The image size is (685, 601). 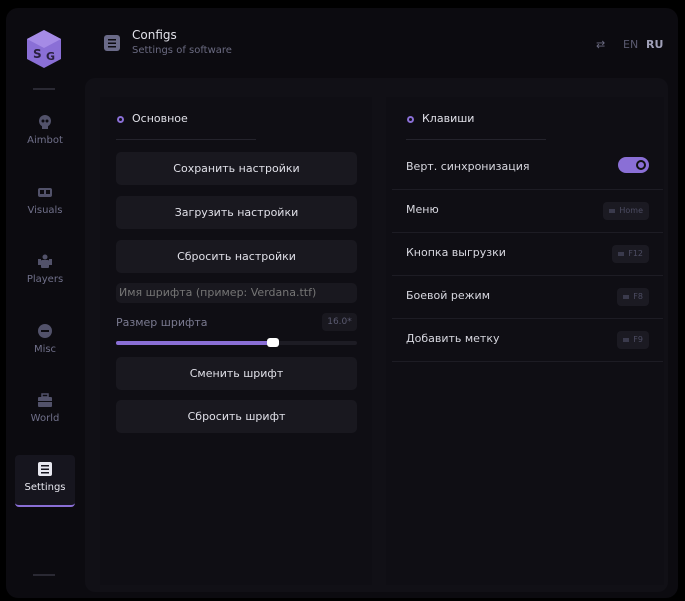 What do you see at coordinates (633, 165) in the screenshot?
I see `vsync-toggle` at bounding box center [633, 165].